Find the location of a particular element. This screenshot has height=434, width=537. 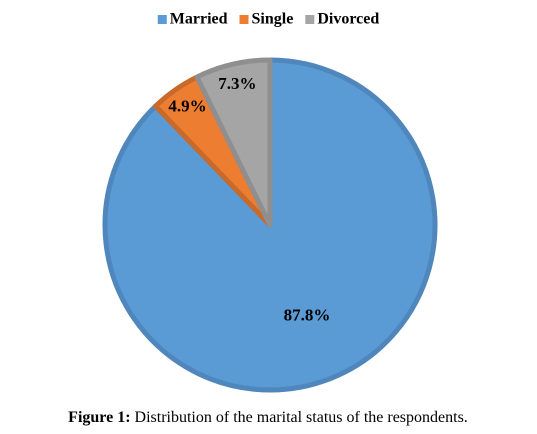

data-label: 4.9% is located at coordinates (187, 105).